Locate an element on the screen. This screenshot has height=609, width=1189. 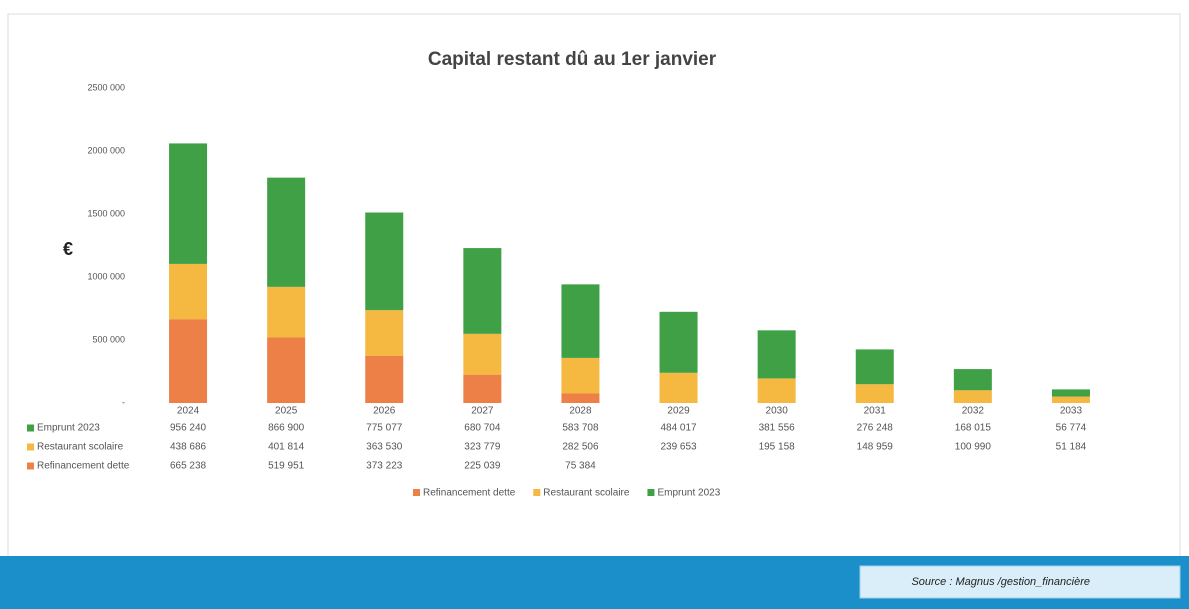
table-cell: 51 184 is located at coordinates (1071, 447).